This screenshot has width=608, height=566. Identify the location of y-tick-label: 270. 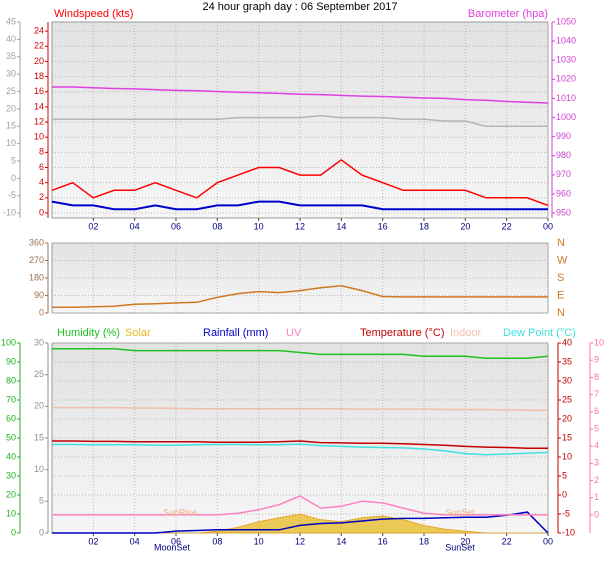
(36, 260).